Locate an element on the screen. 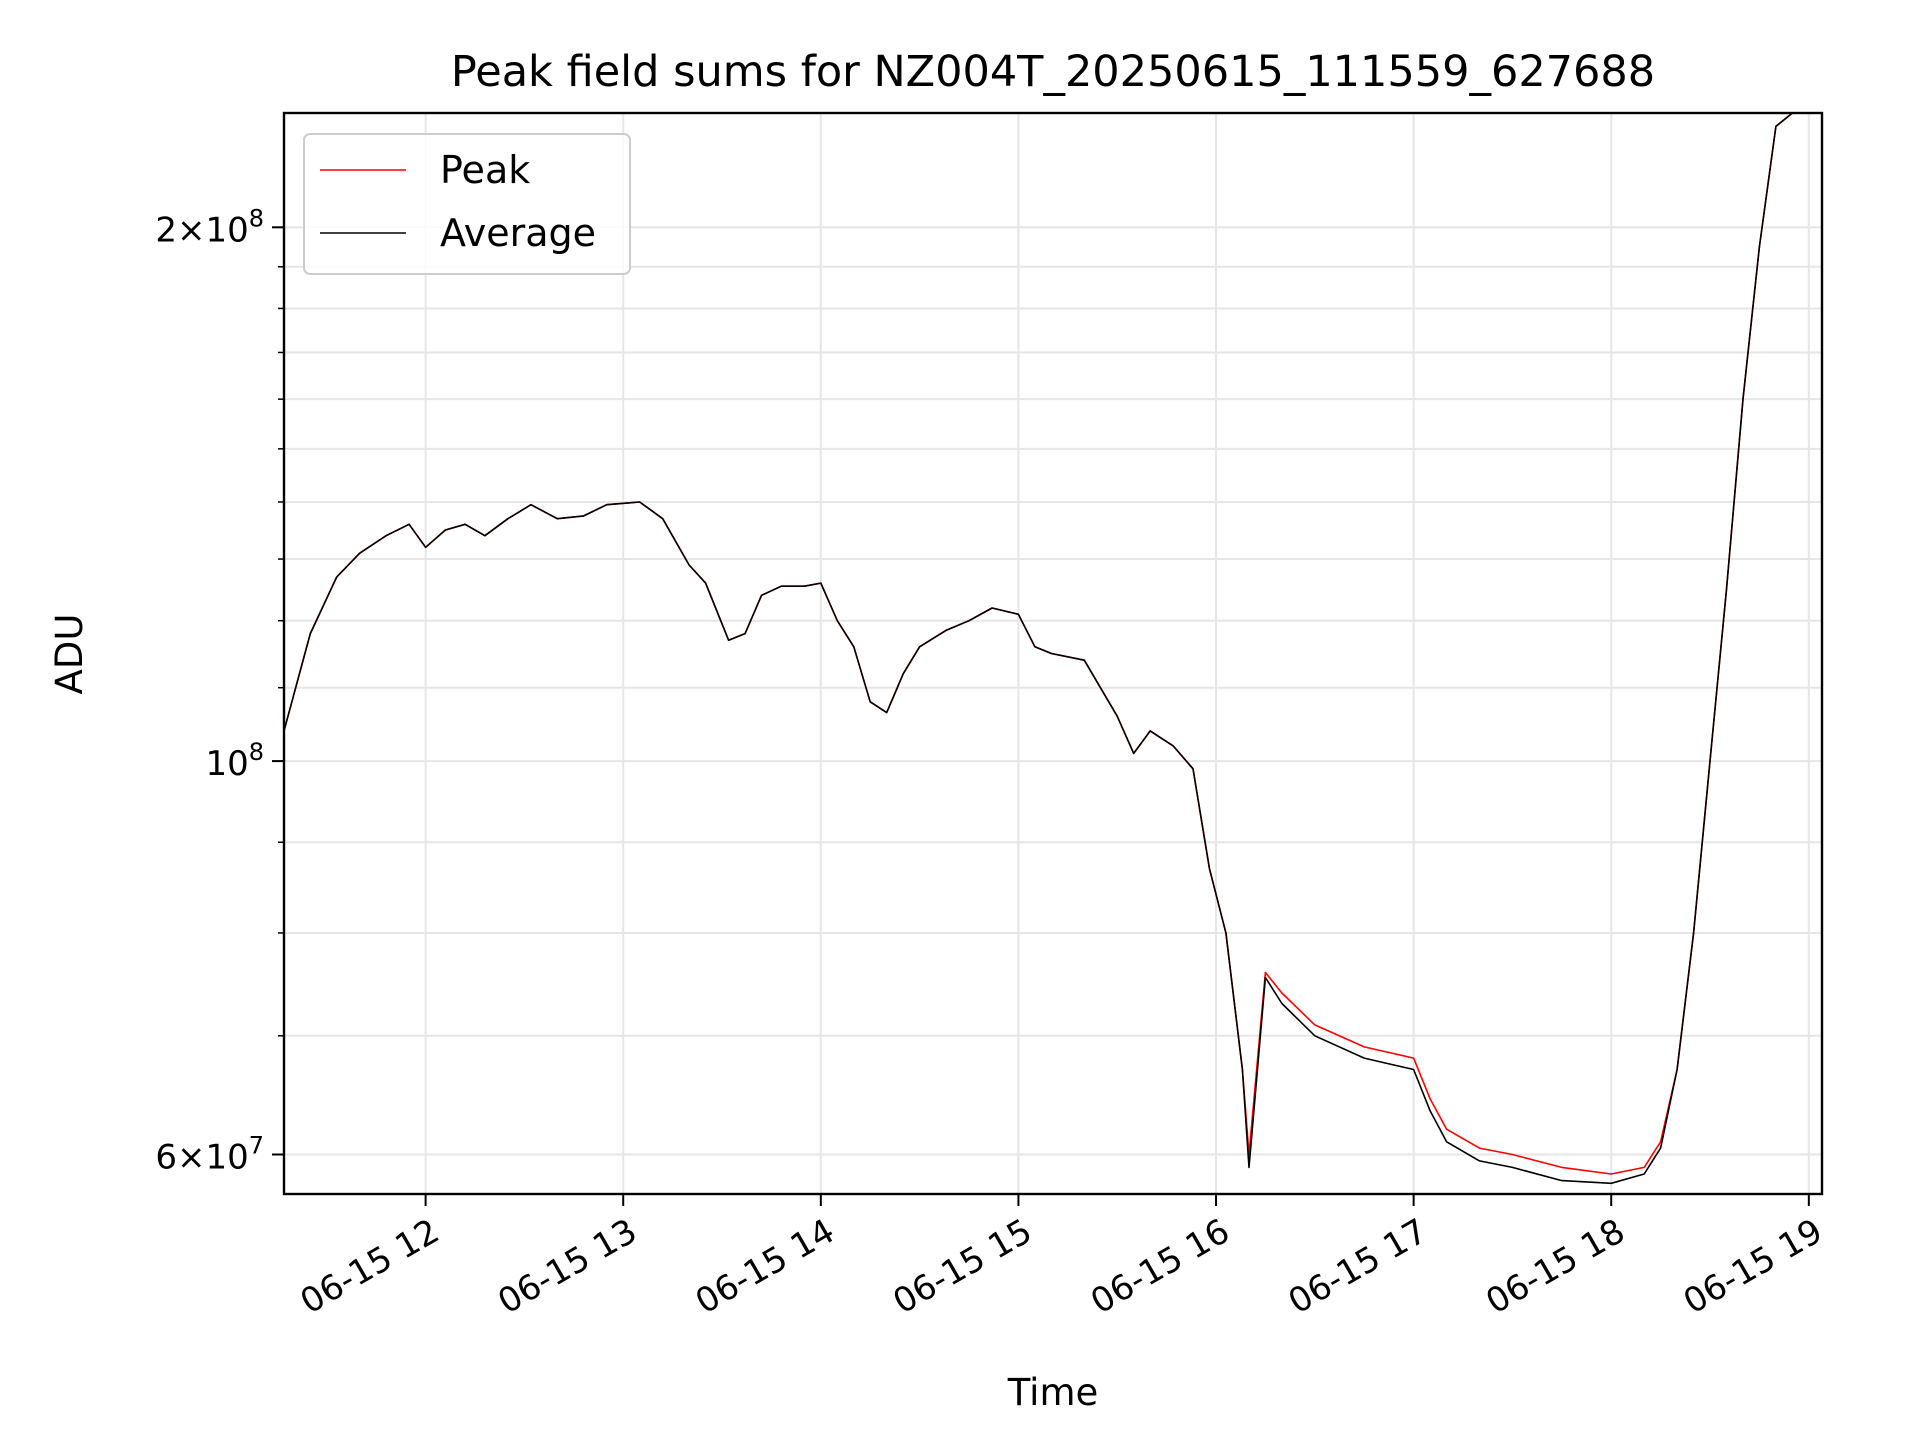 Image resolution: width=1920 pixels, height=1440 pixels. y-axis-ticks: 6×107 108 2×108 is located at coordinates (219, 690).